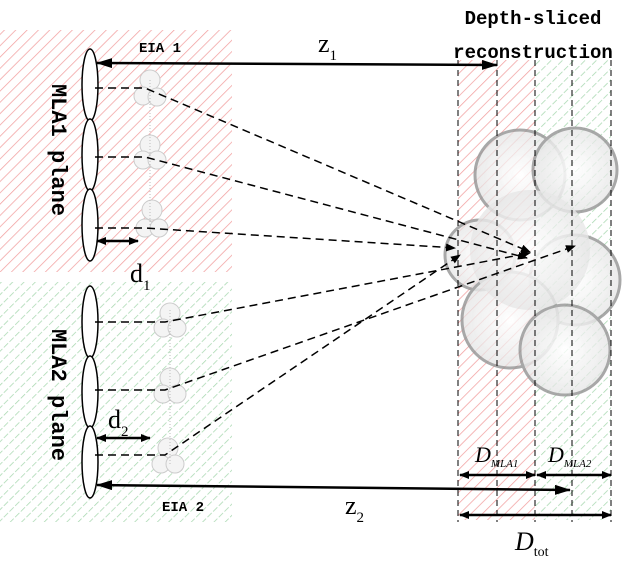  I want to click on mla2-label: MLA2 plane, so click(57, 395).